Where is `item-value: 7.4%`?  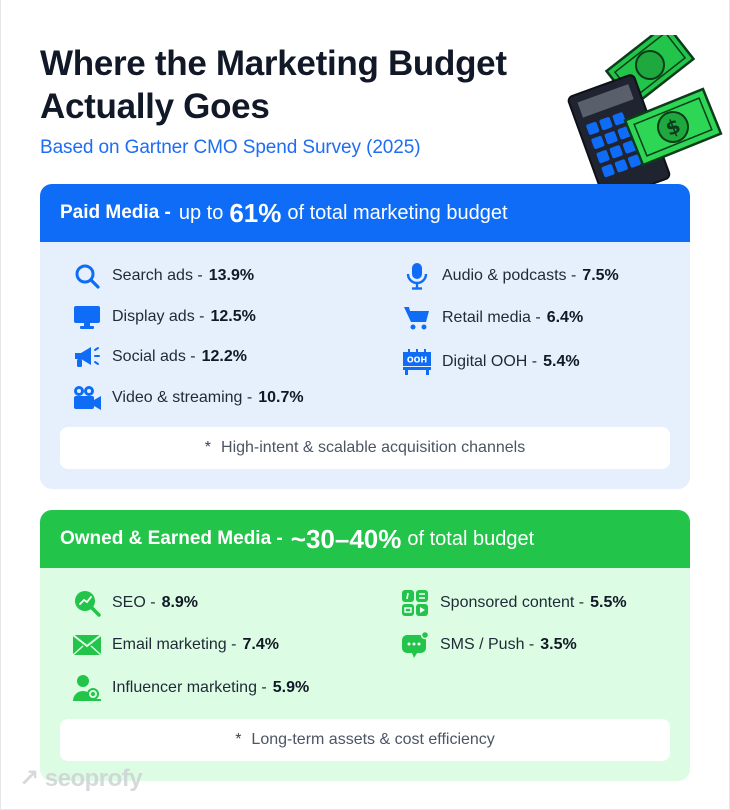 item-value: 7.4% is located at coordinates (260, 644).